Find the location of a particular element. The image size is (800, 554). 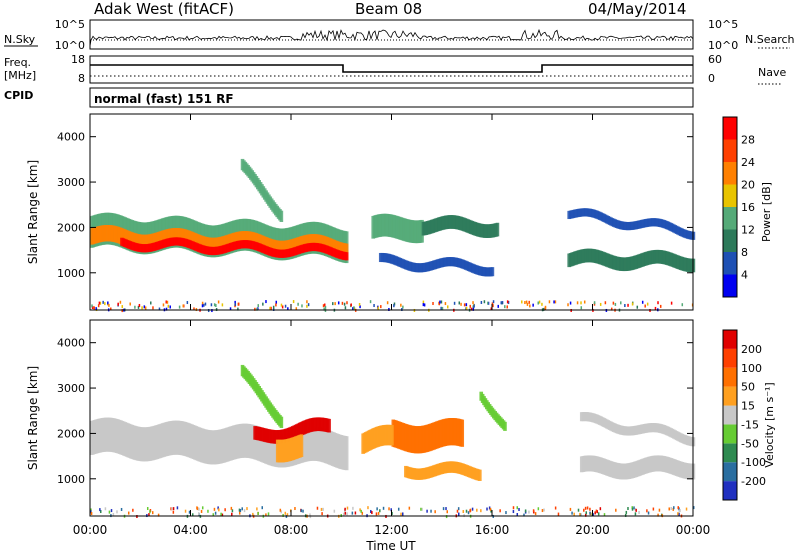

nsky-trace is located at coordinates (391, 37).